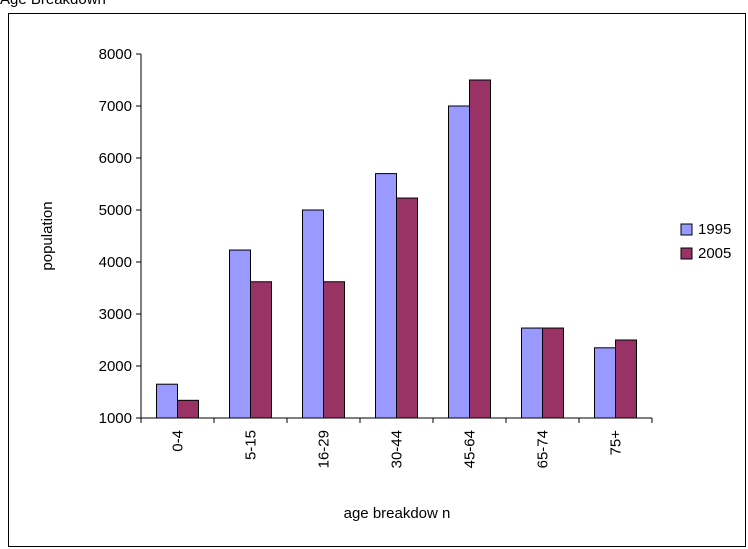 The height and width of the screenshot is (549, 748). I want to click on legend-swatch-2005, so click(686, 253).